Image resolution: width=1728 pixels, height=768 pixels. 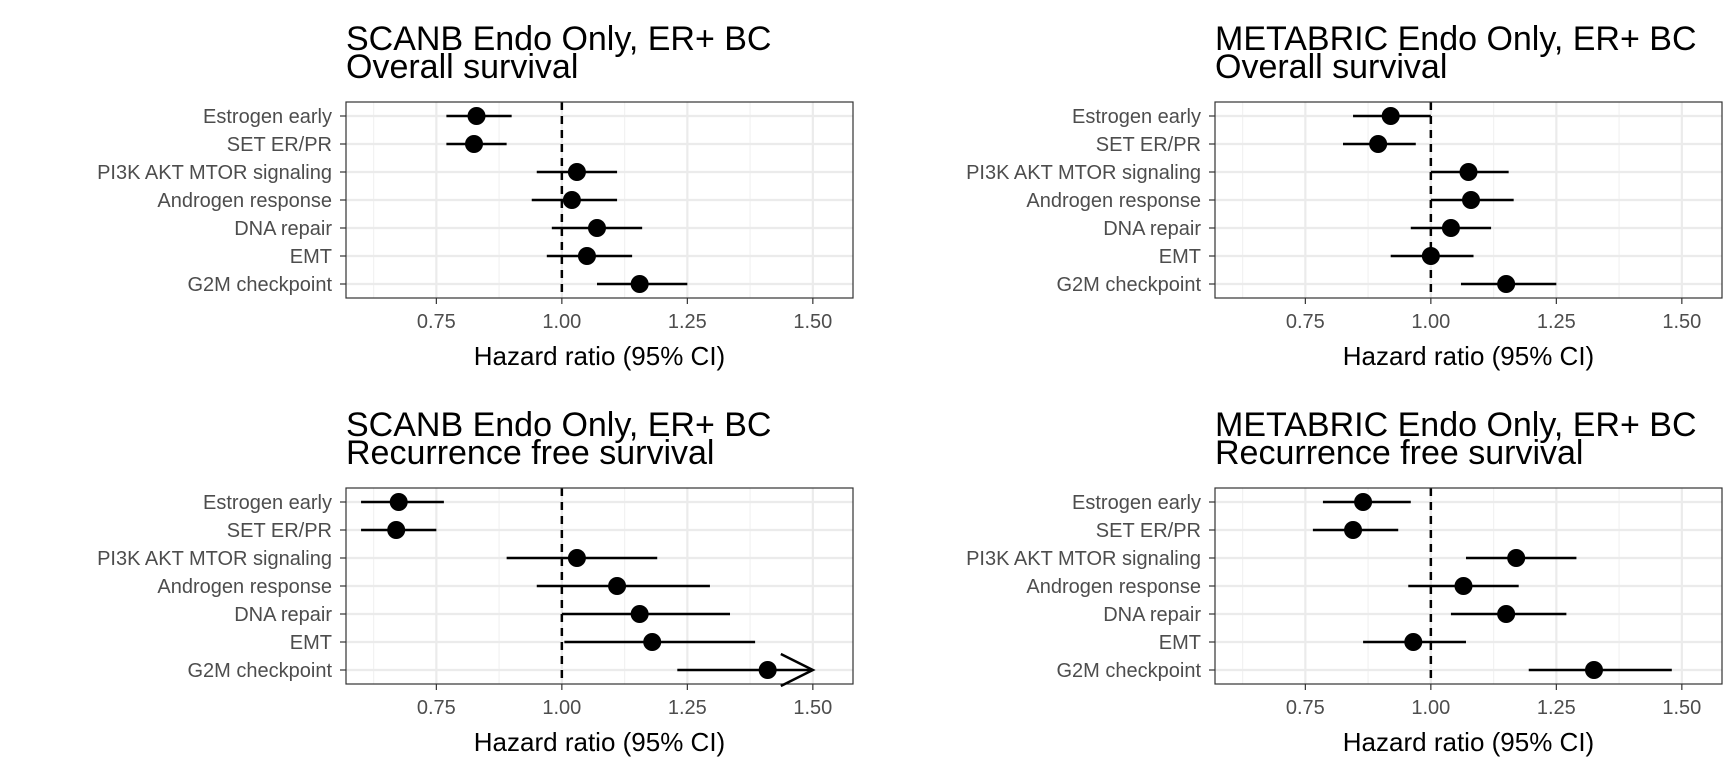 I want to click on ci-arrowhead, so click(x=798, y=670).